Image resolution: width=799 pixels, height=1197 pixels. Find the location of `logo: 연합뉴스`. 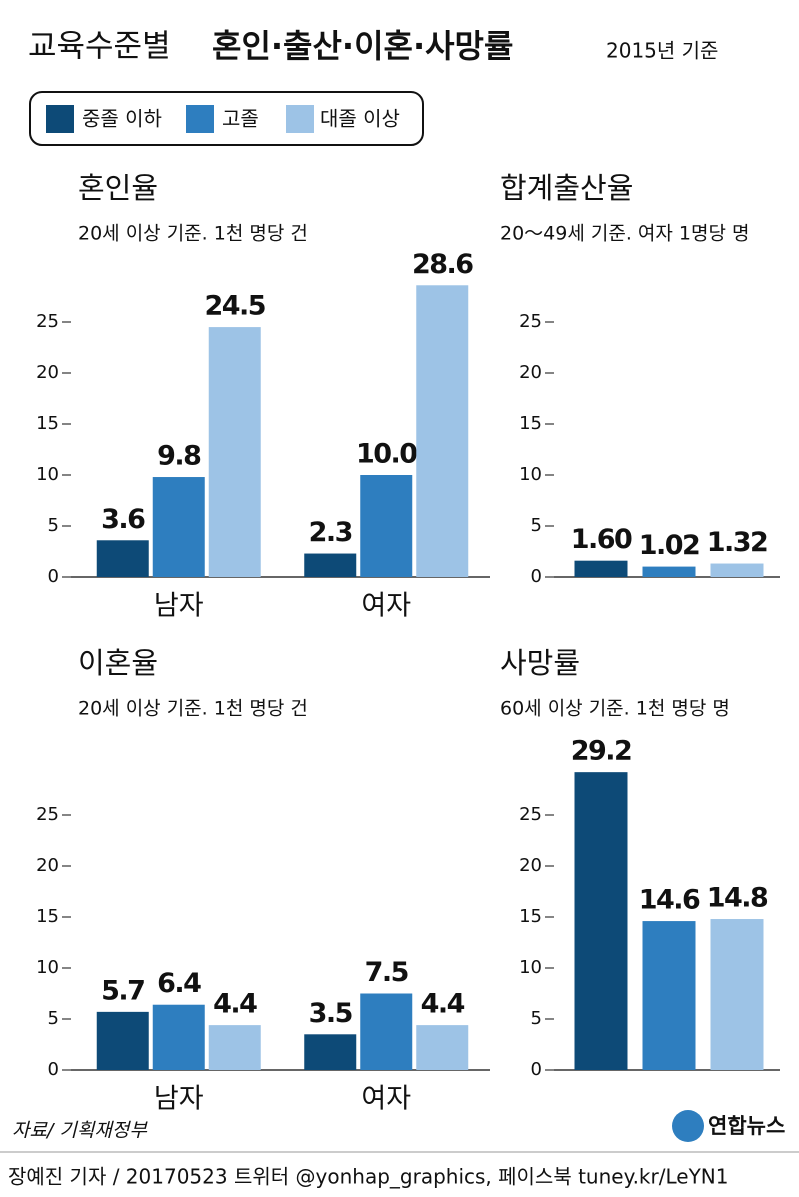

logo: 연합뉴스 is located at coordinates (746, 1126).